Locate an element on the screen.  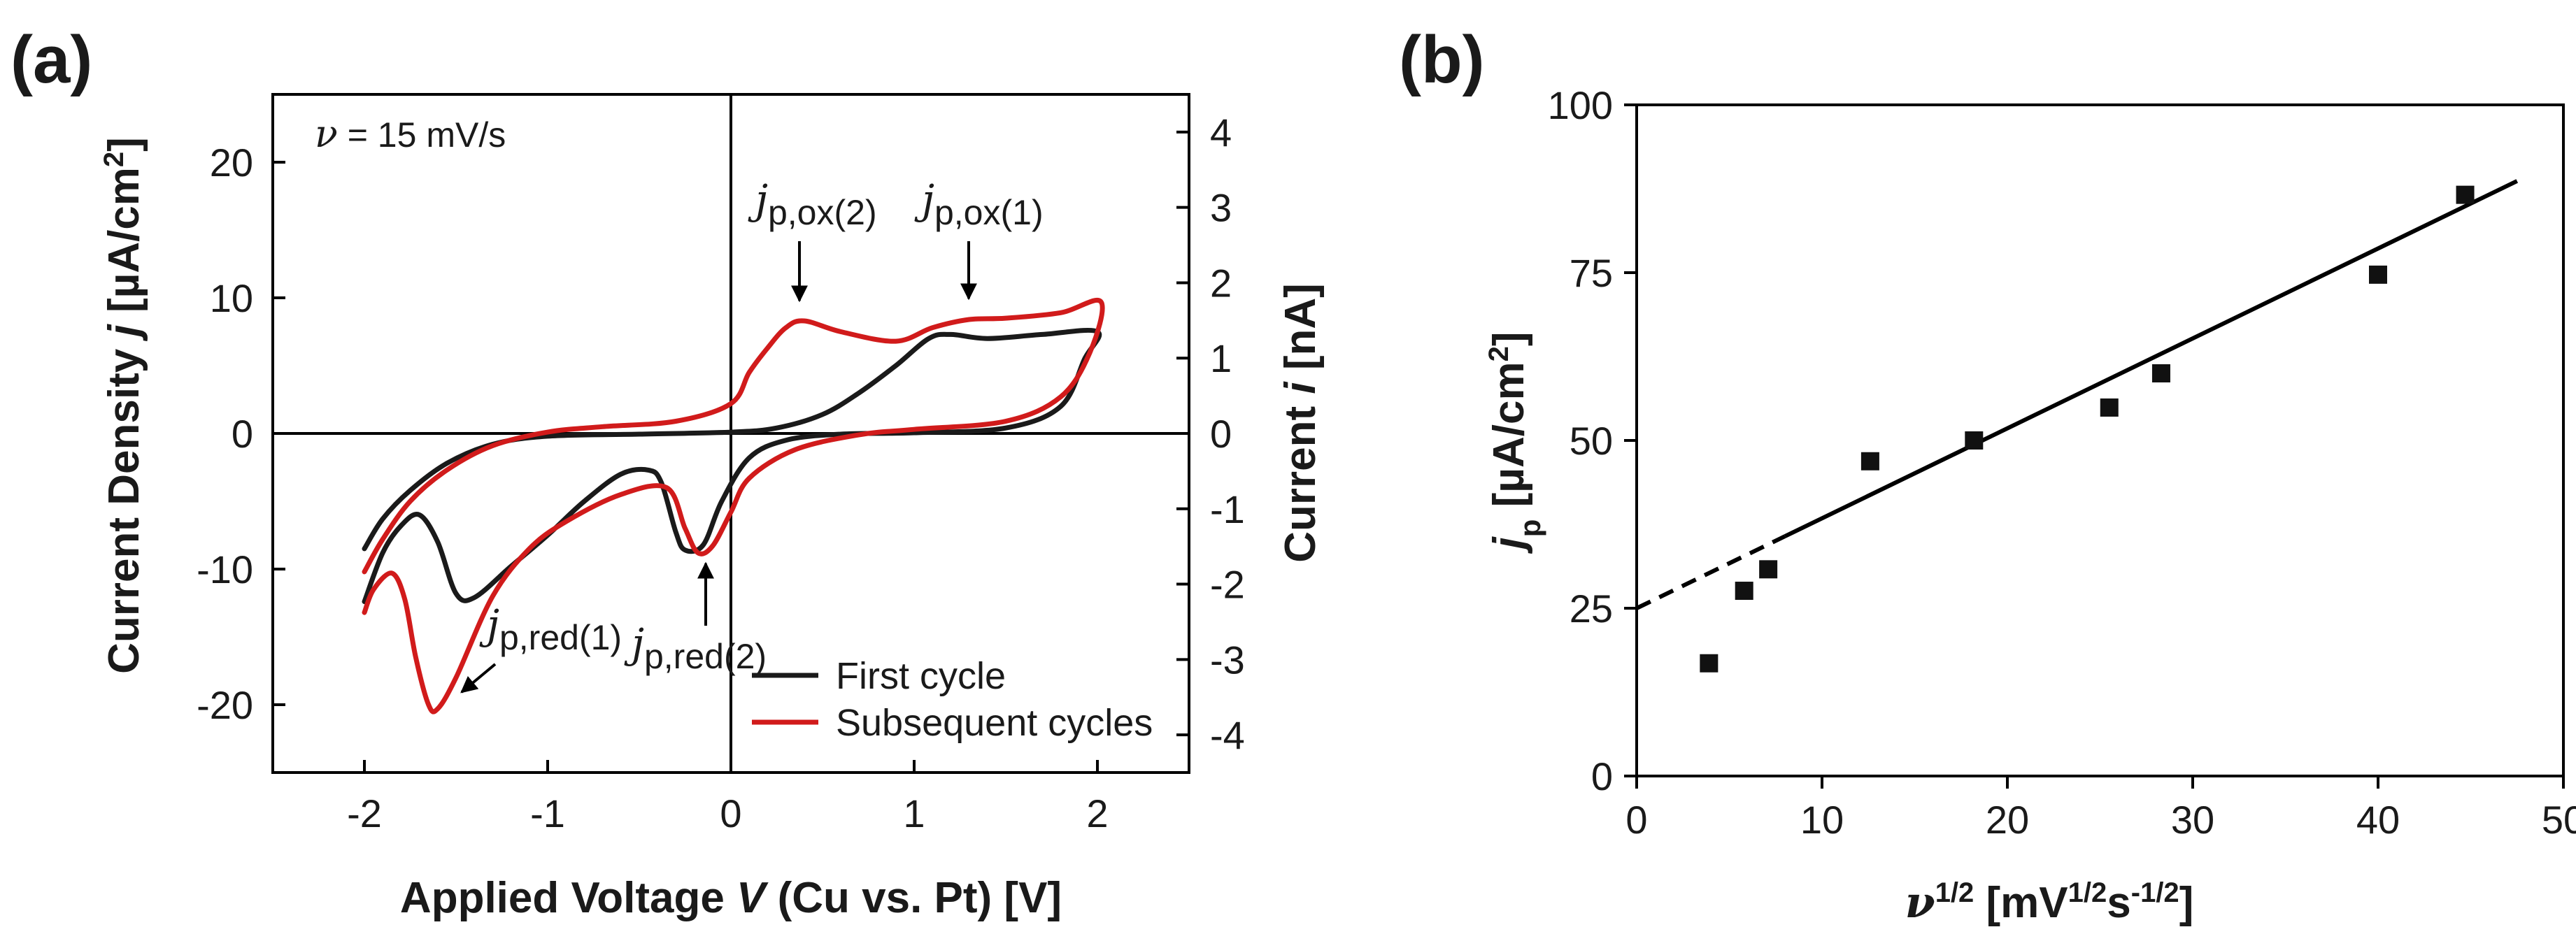
panel-b-xtick-label: 0 is located at coordinates (1636, 820).